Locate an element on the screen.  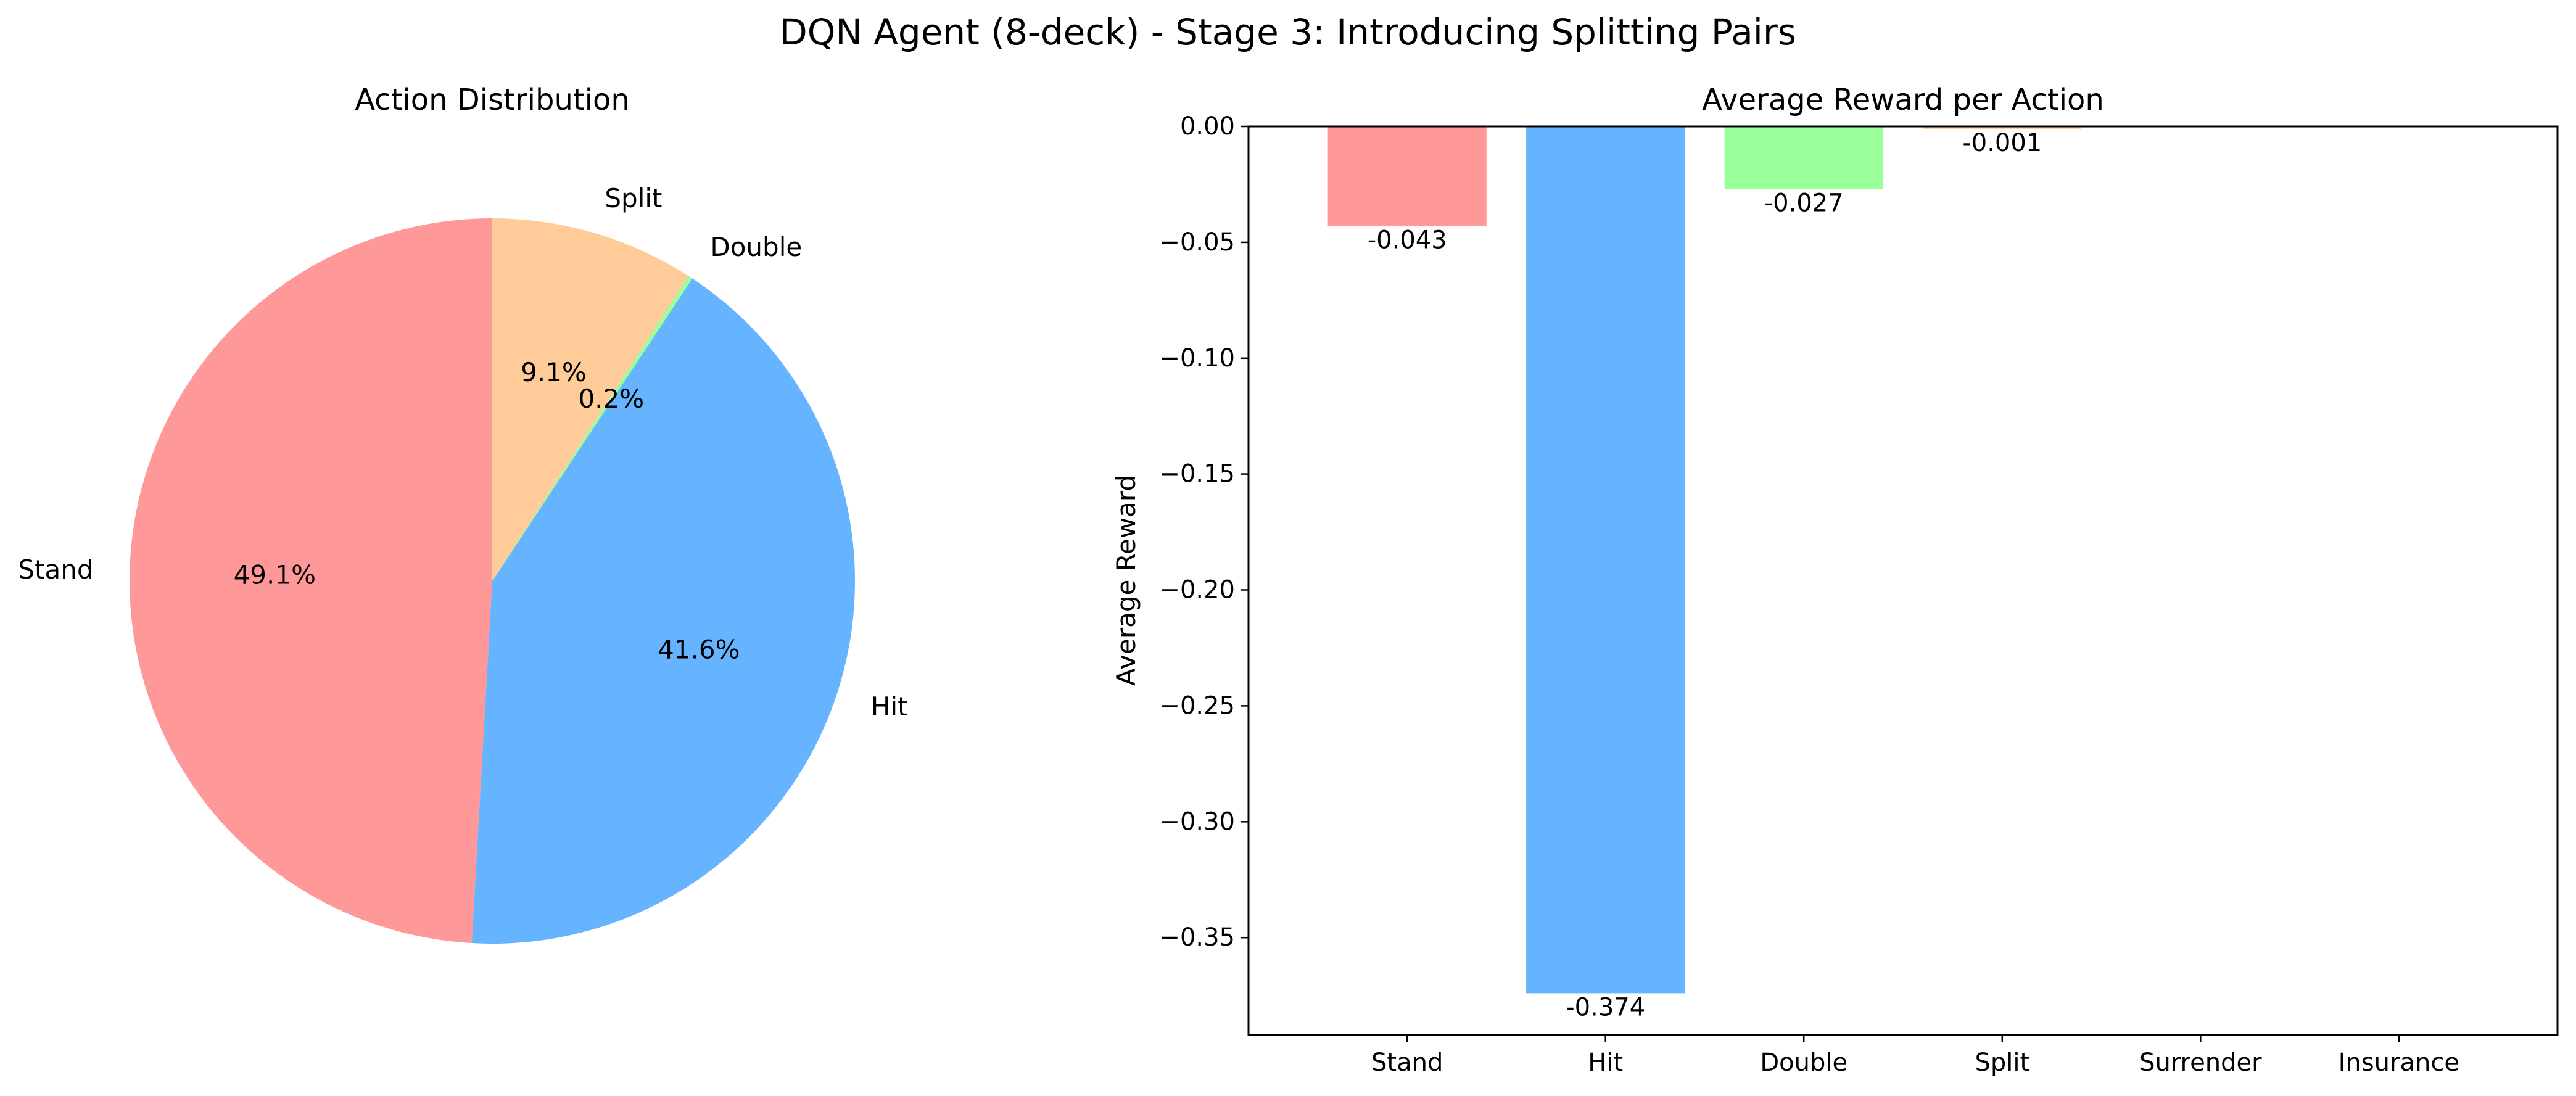
pie-slice-double is located at coordinates (592, 428).